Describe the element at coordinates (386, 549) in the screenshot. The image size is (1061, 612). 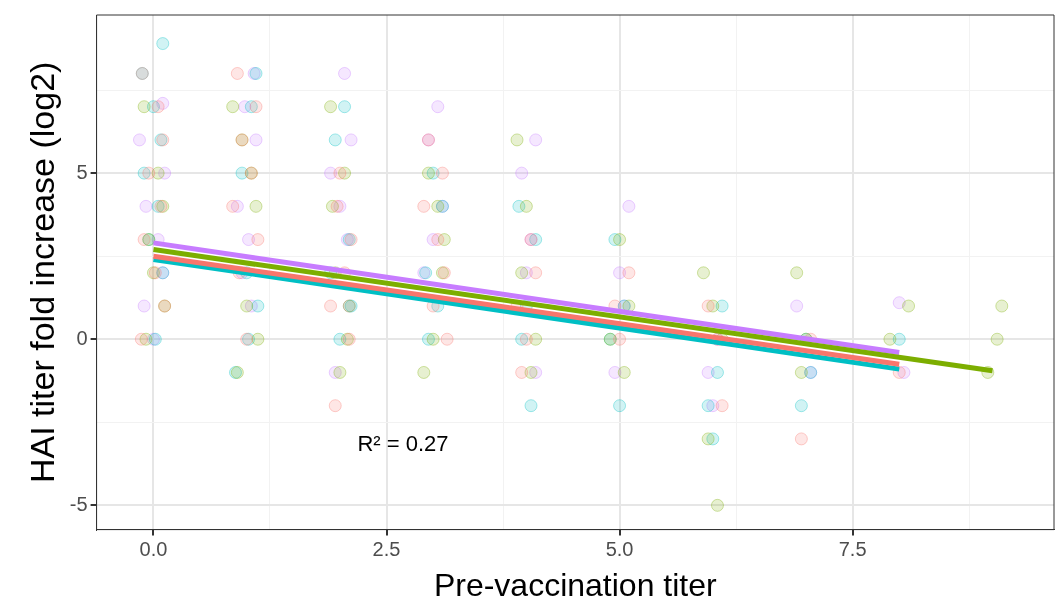
I see `x-tick-label: 2.5` at that location.